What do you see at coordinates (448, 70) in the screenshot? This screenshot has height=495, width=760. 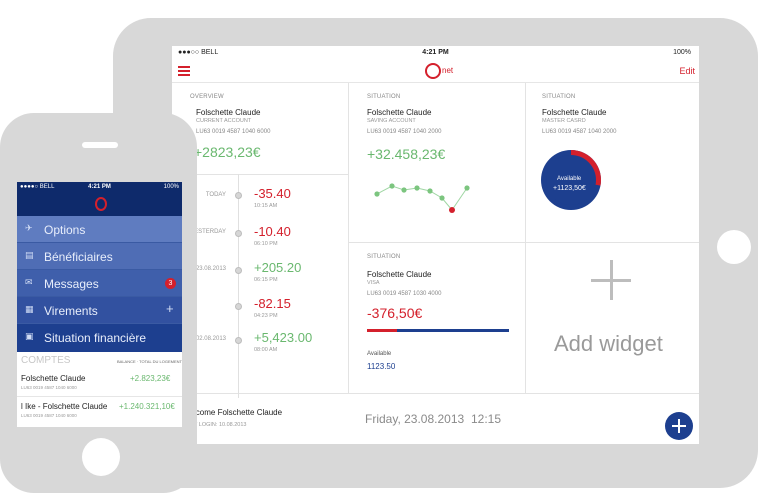 I see `logo-text: net` at bounding box center [448, 70].